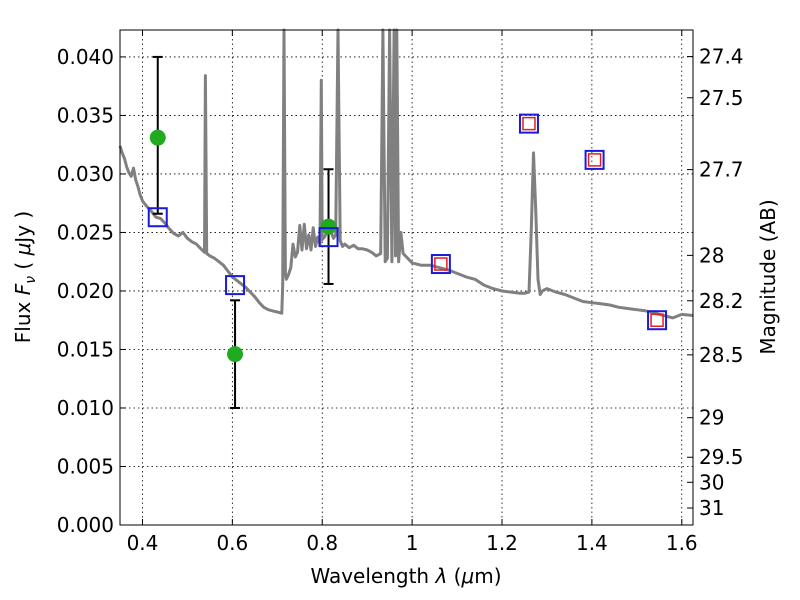  I want to click on x-tick-label: 0.4, so click(143, 543).